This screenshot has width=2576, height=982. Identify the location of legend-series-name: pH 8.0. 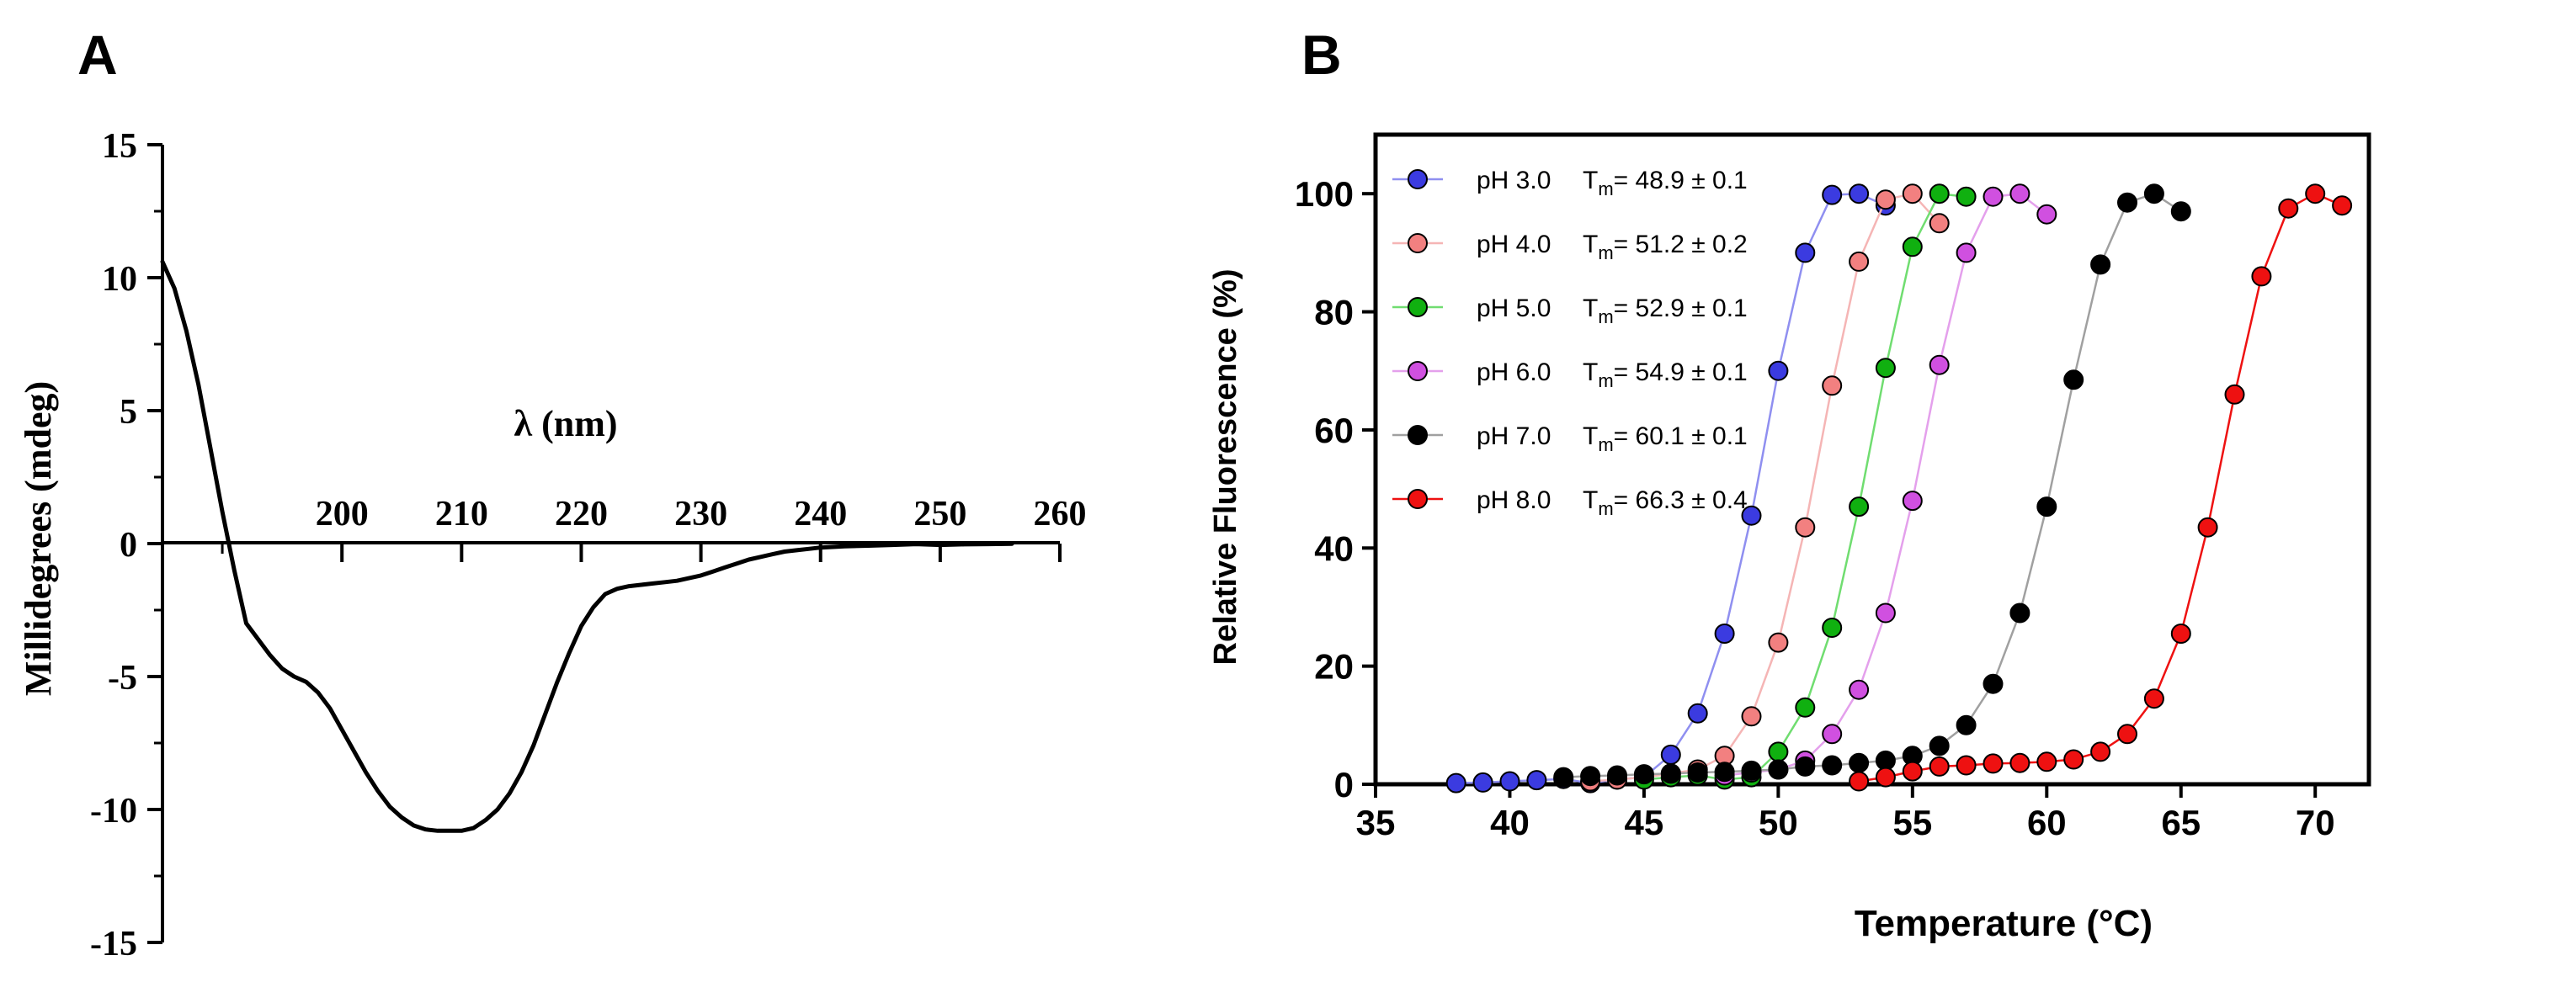
(1514, 500).